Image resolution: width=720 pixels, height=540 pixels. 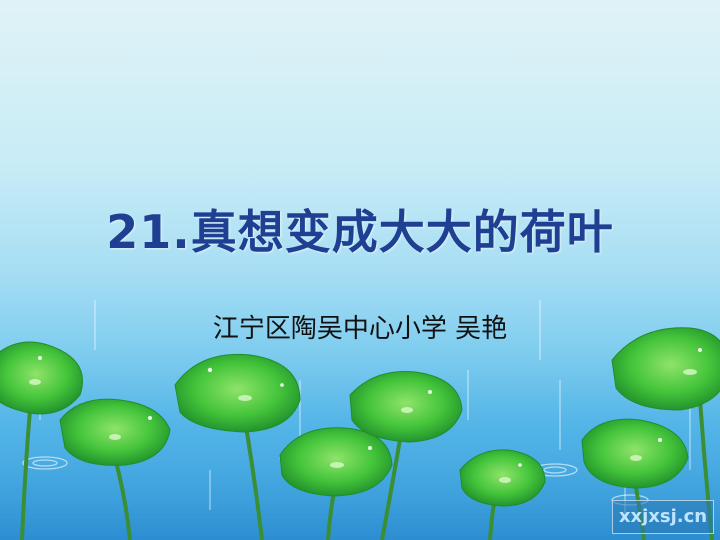 I want to click on slide-subtitle: 江宁区陶吴中心小学 吴艳, so click(x=360, y=329).